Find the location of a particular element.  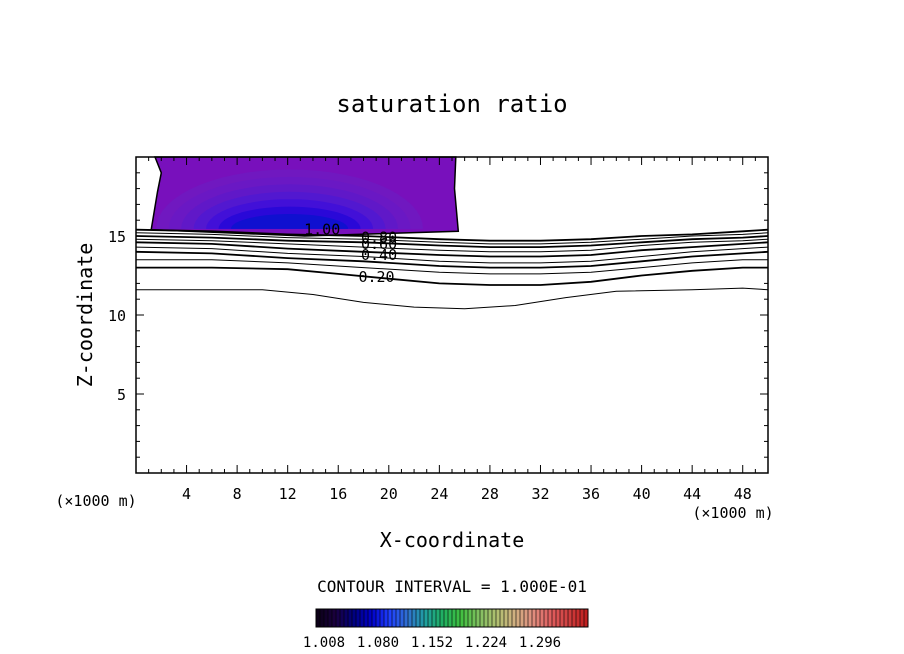

colorbar is located at coordinates (451, 618).